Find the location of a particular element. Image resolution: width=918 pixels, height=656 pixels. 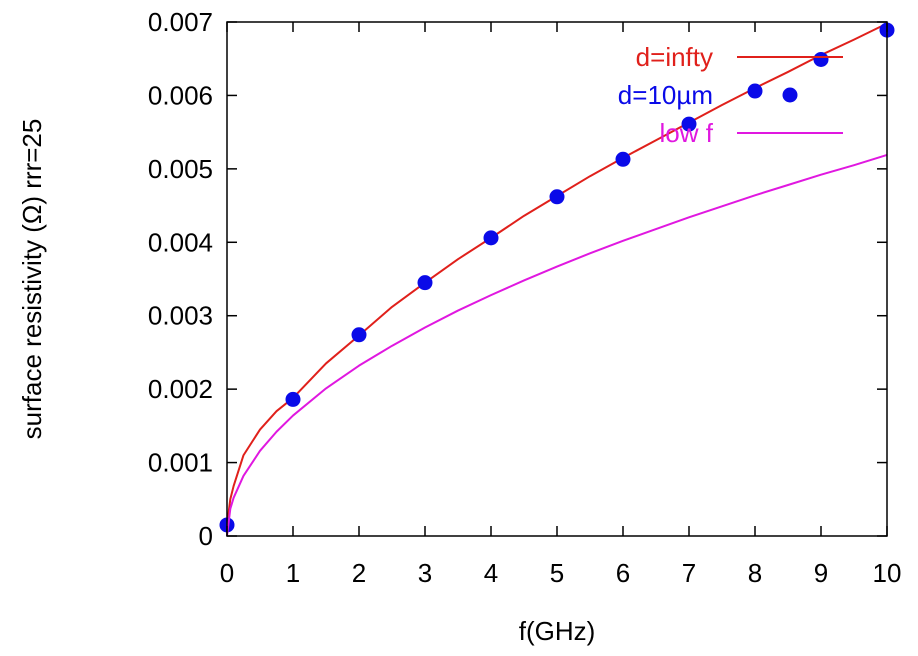

x-tick-label: 3 is located at coordinates (425, 573).